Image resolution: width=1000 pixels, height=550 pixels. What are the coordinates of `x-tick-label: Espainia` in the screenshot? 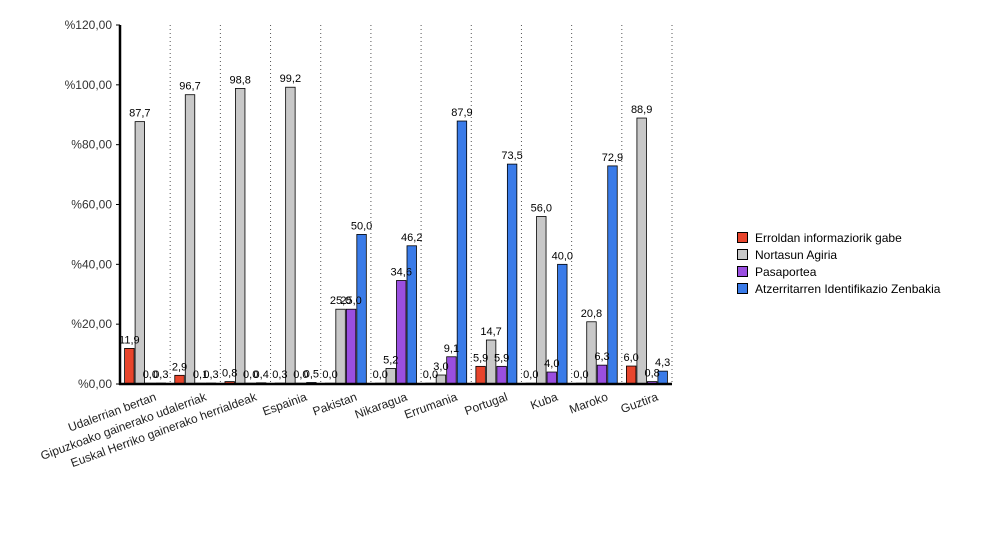 It's located at (285, 404).